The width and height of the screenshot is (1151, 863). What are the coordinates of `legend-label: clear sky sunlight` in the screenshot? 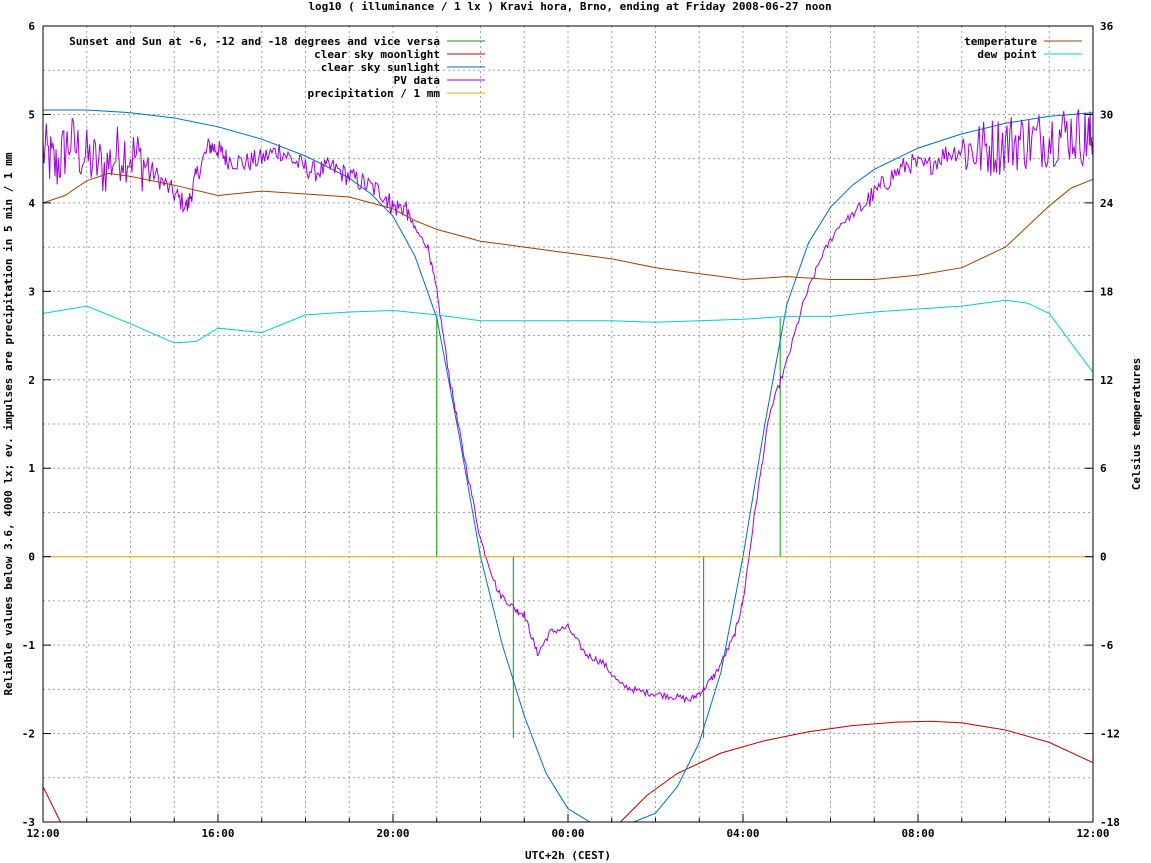 It's located at (380, 67).